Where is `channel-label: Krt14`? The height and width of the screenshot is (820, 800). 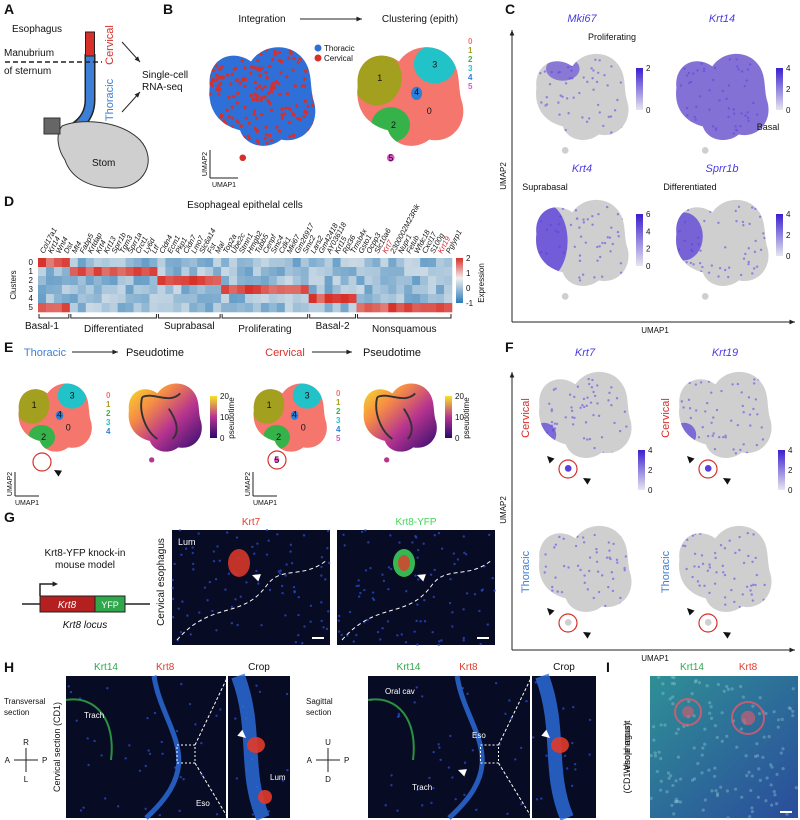 channel-label: Krt14 is located at coordinates (106, 667).